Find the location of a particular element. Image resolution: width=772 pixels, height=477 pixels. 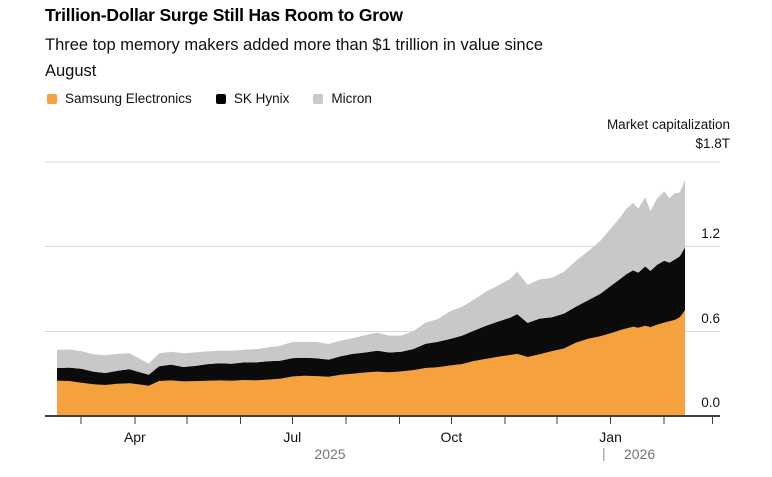

legend-item-micron: Micron is located at coordinates (342, 98).